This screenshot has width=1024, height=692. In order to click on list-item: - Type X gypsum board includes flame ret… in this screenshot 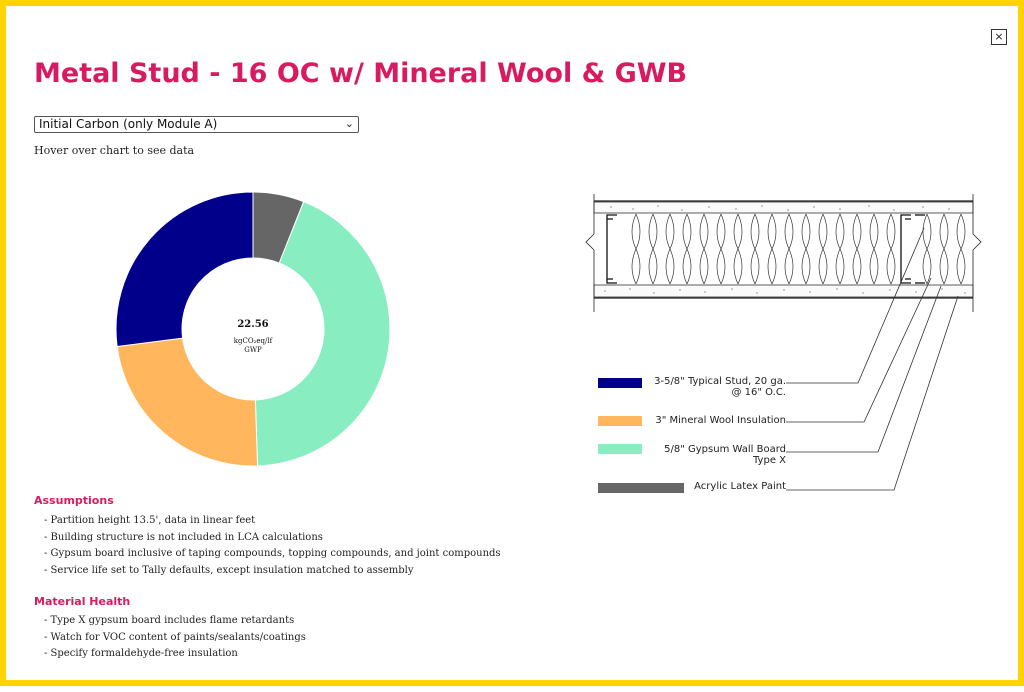, I will do `click(169, 620)`.